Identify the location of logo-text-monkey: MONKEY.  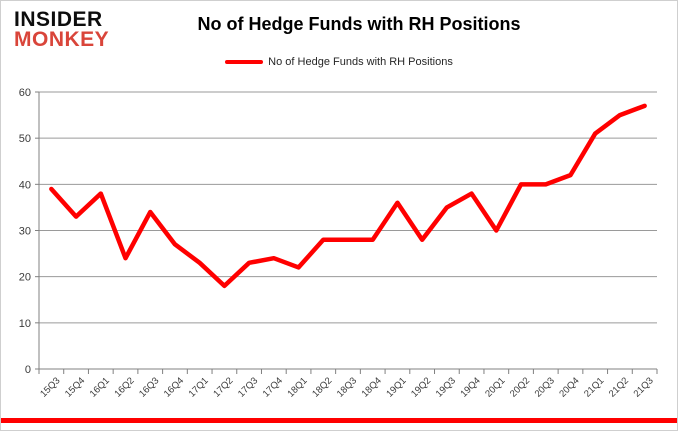
(62, 39).